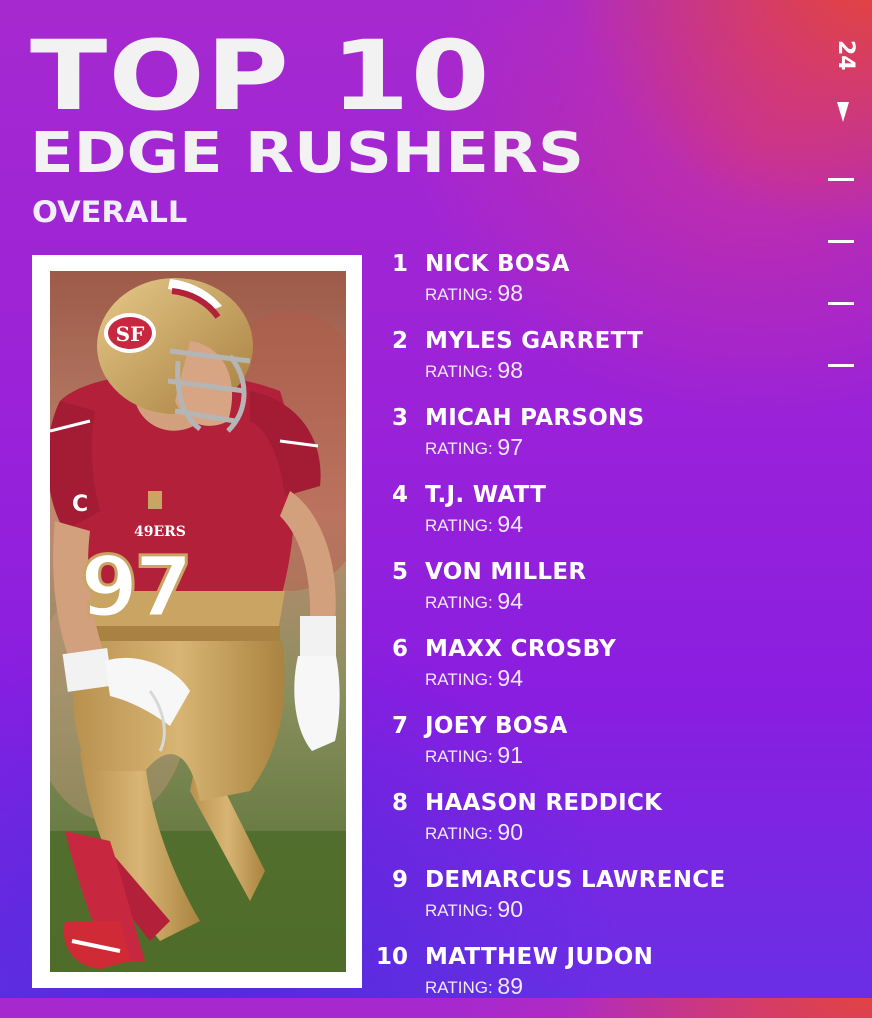  I want to click on list-item: 9 DEMARCUS LAWRENCE RATING: 90, so click(612, 902).